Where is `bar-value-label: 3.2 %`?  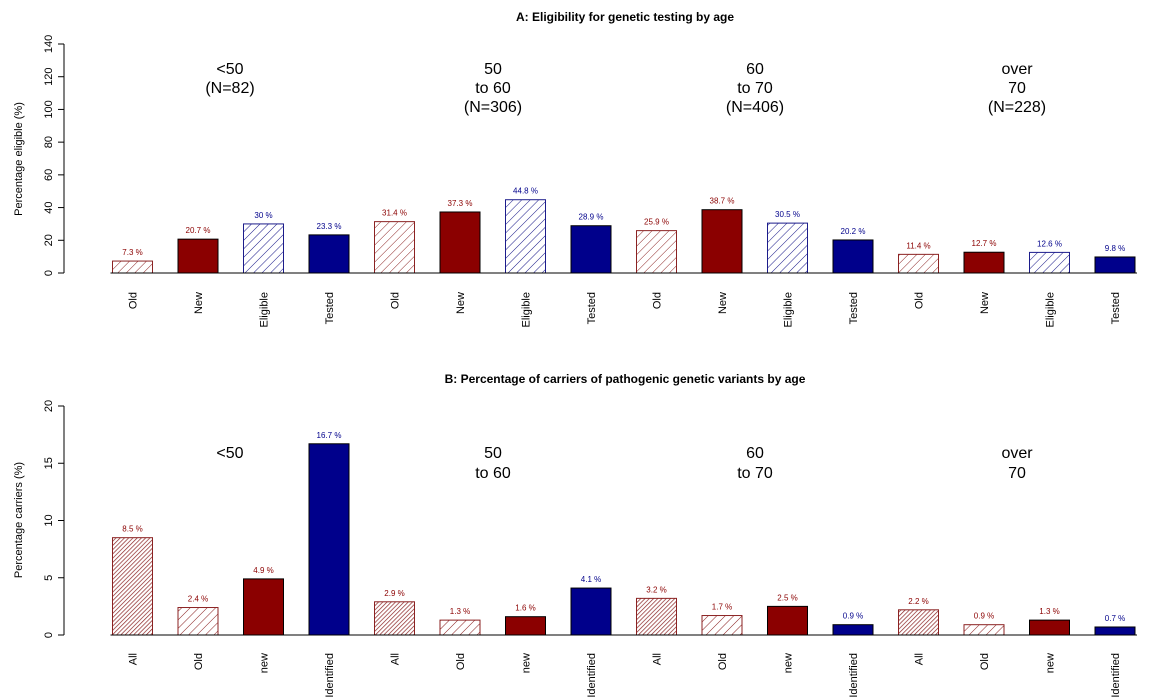
bar-value-label: 3.2 % is located at coordinates (656, 589).